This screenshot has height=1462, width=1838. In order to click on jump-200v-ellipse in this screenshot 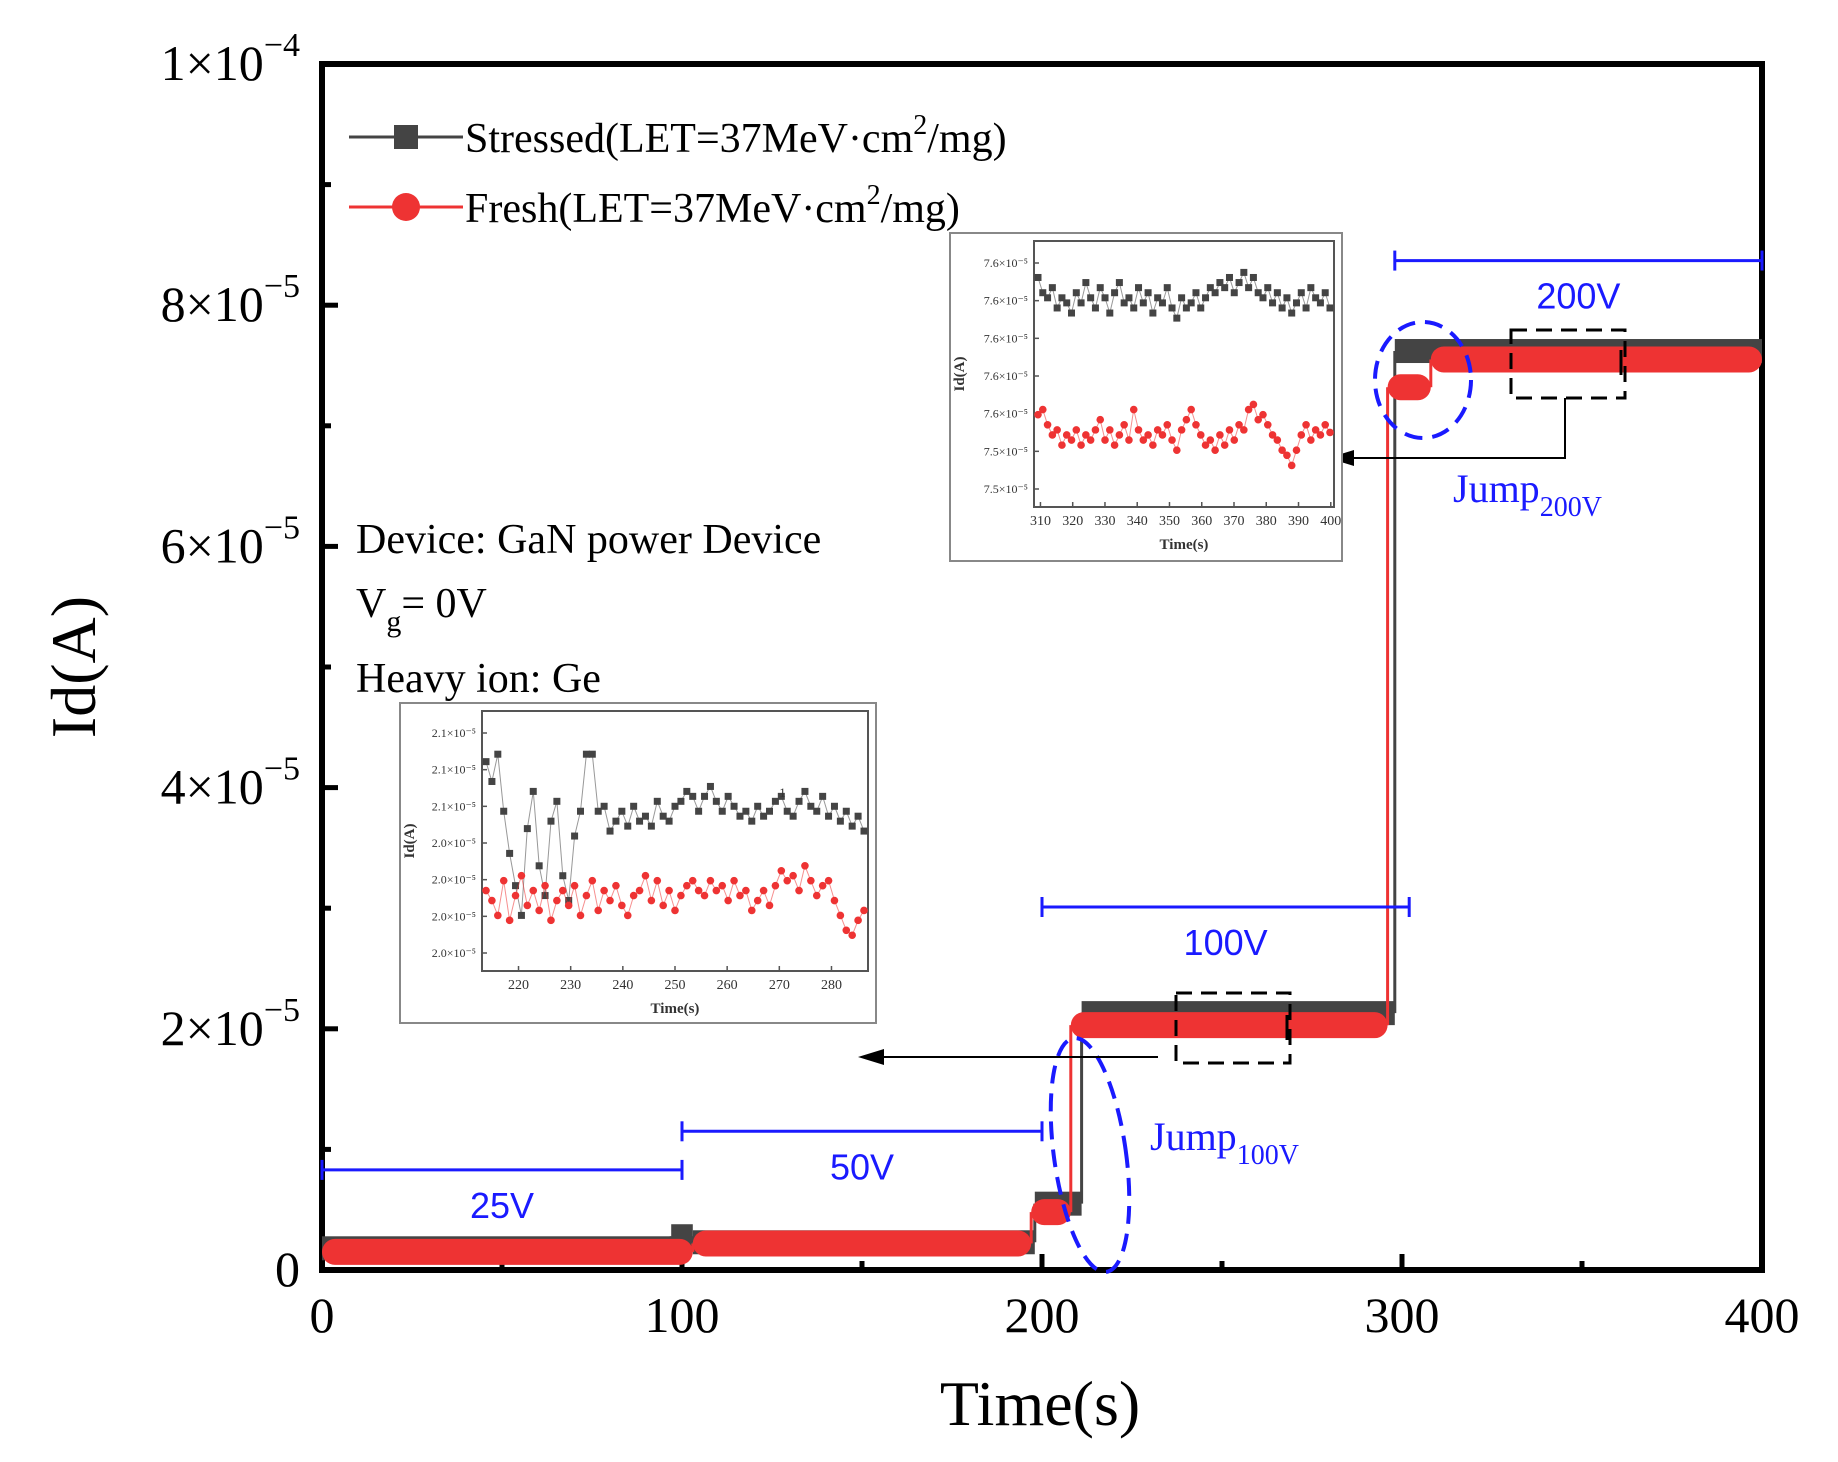, I will do `click(1423, 380)`.